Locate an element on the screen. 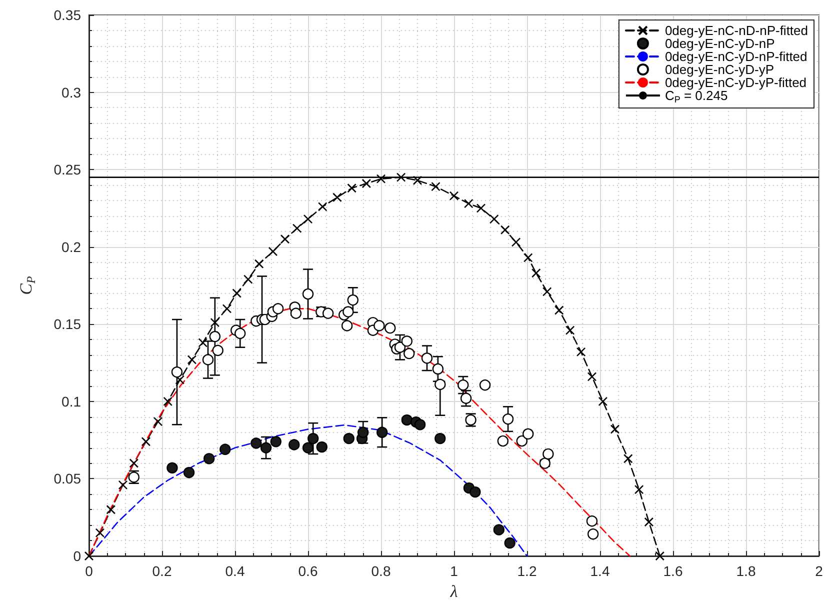 The height and width of the screenshot is (612, 826). y-tick-label: 0.2 is located at coordinates (72, 246).